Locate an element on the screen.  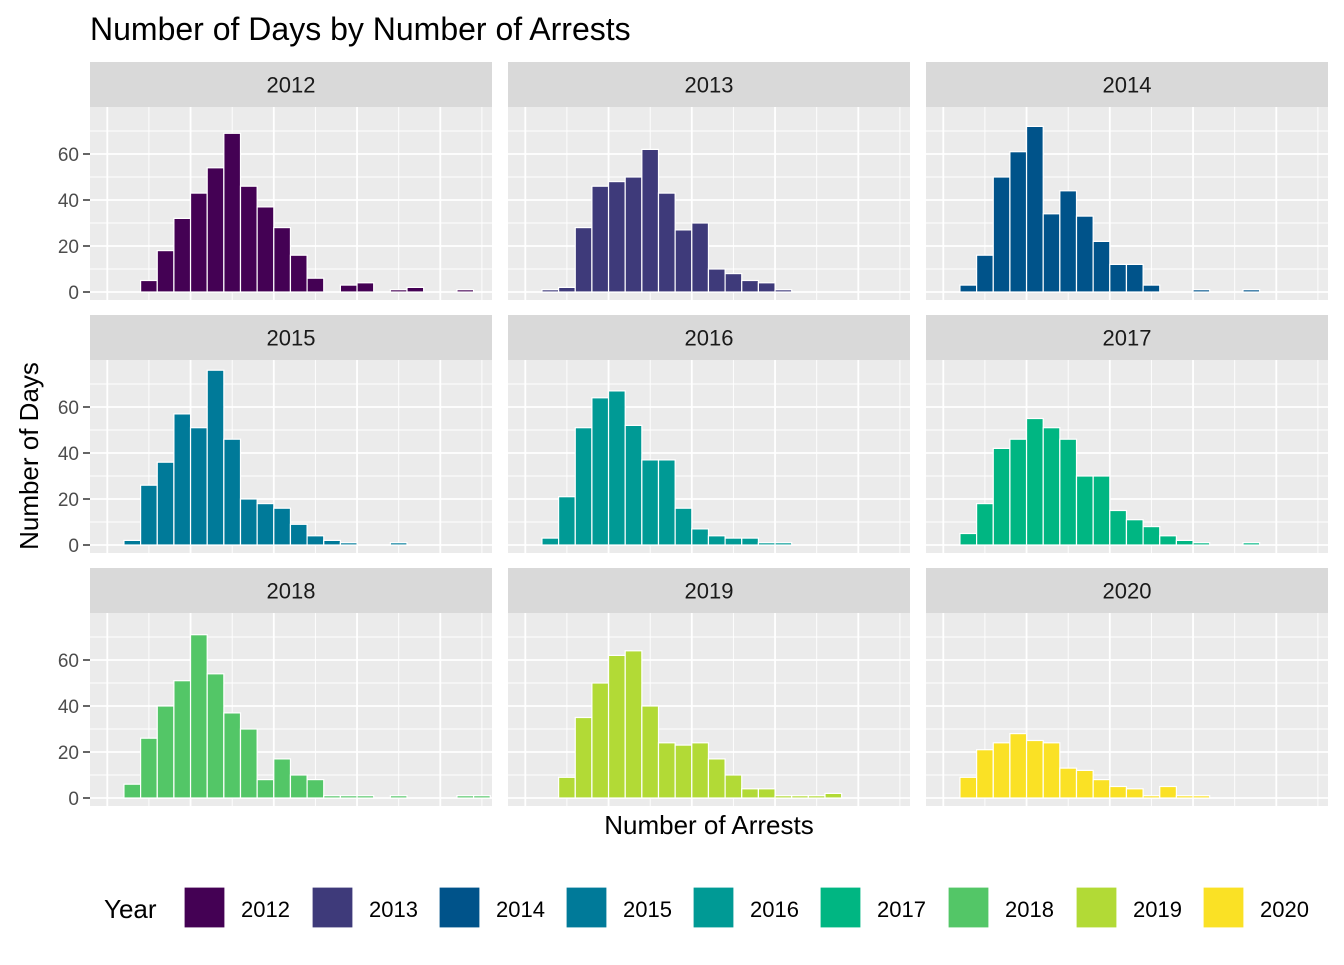
facet-panel-2015: 2015 0 20 40 60 is located at coordinates (275, 436).